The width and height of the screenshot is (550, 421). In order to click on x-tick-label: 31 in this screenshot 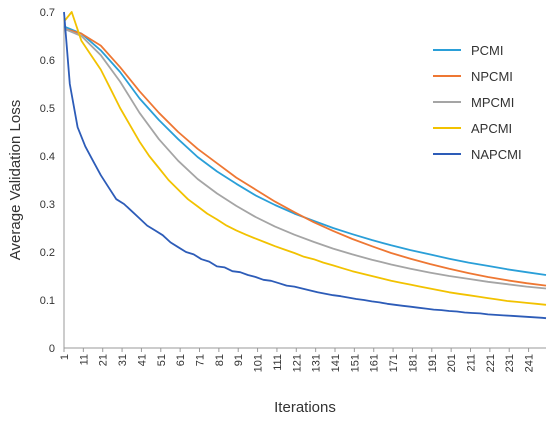, I will do `click(123, 360)`.